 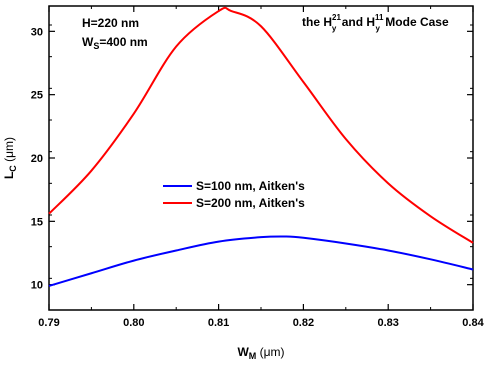 I want to click on x-tick-label: 0.80, so click(x=133, y=323).